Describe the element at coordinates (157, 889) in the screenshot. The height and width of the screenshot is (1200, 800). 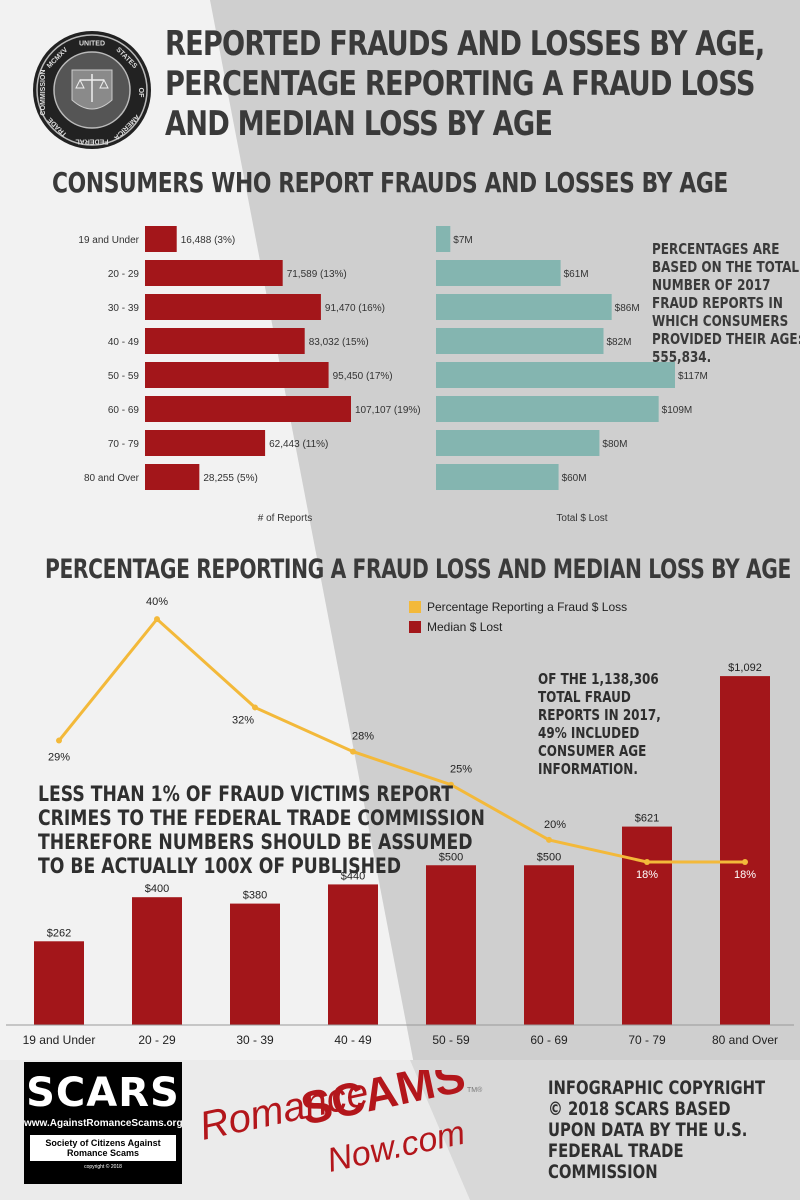
I see `median-loss-data-label: $400` at that location.